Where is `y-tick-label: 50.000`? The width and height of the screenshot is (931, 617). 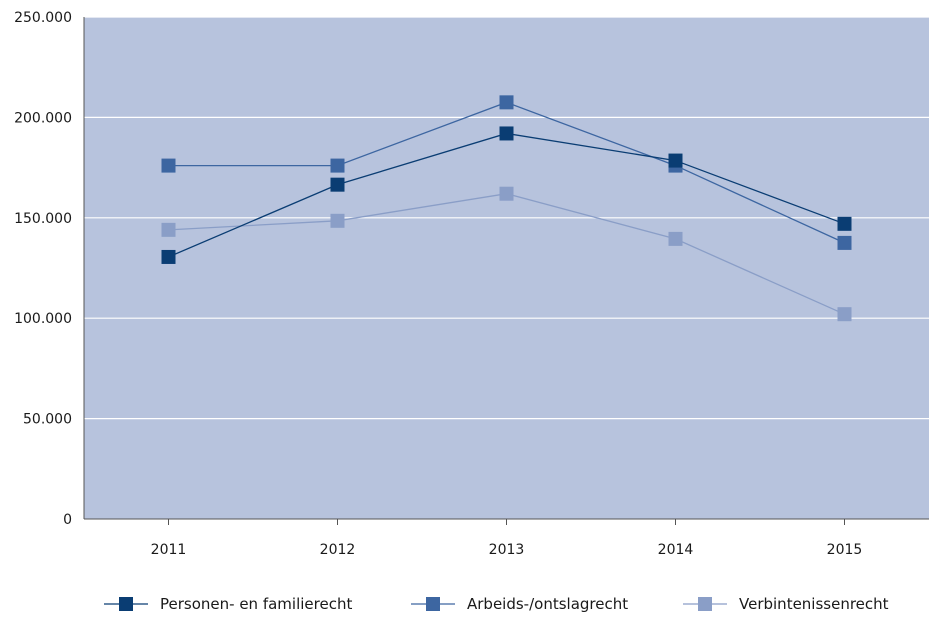 y-tick-label: 50.000 is located at coordinates (47, 420).